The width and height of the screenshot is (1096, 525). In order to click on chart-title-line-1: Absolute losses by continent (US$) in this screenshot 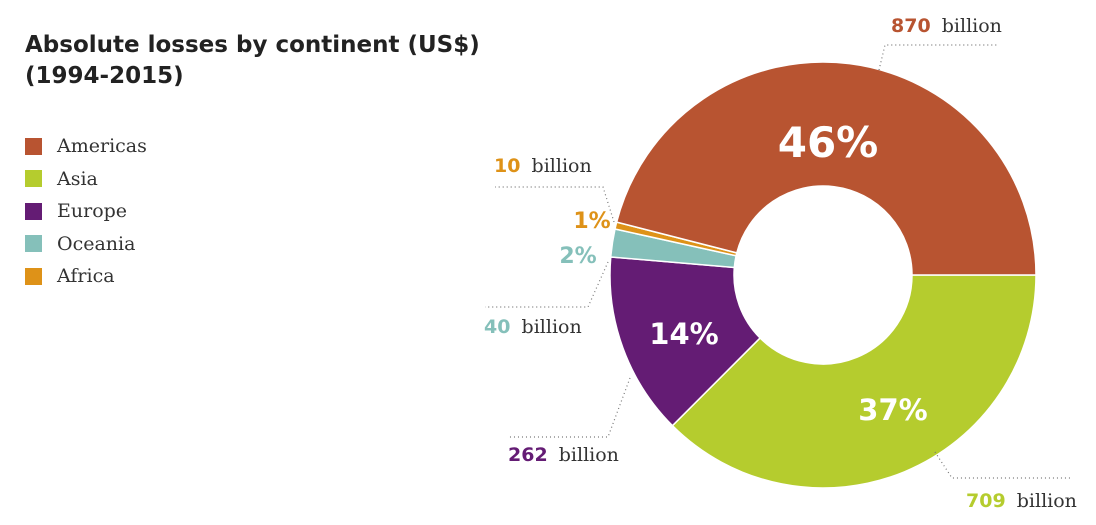, I will do `click(252, 45)`.